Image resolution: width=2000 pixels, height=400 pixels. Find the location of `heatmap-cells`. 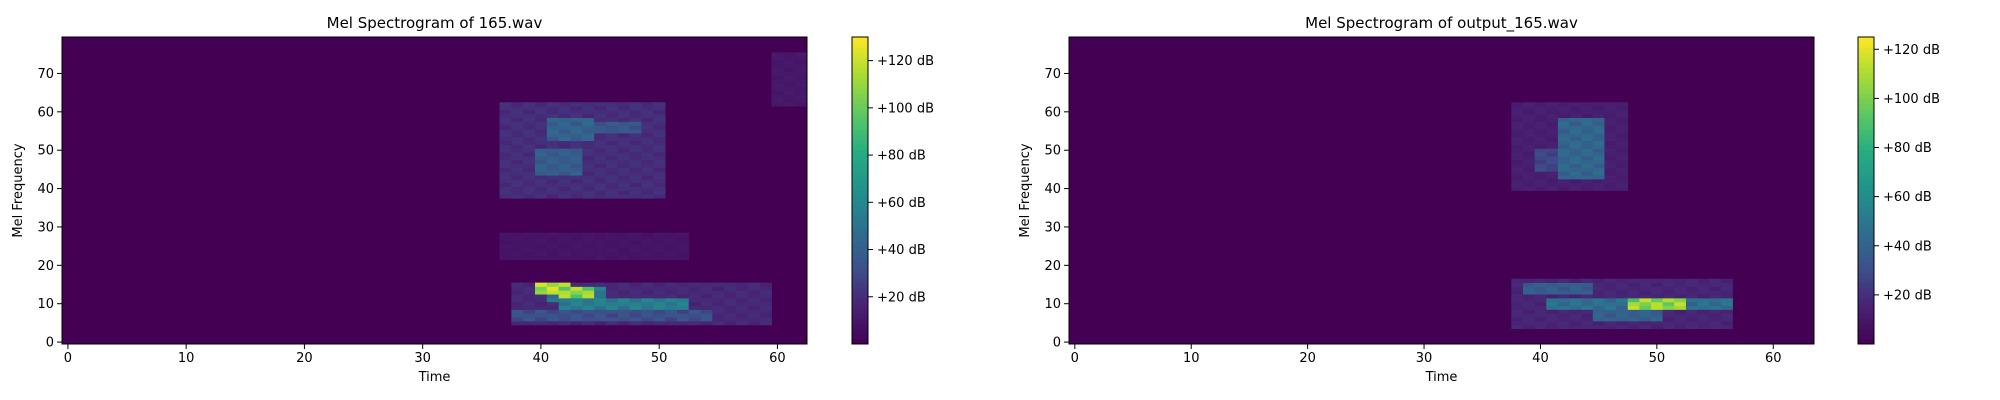

heatmap-cells is located at coordinates (653, 189).